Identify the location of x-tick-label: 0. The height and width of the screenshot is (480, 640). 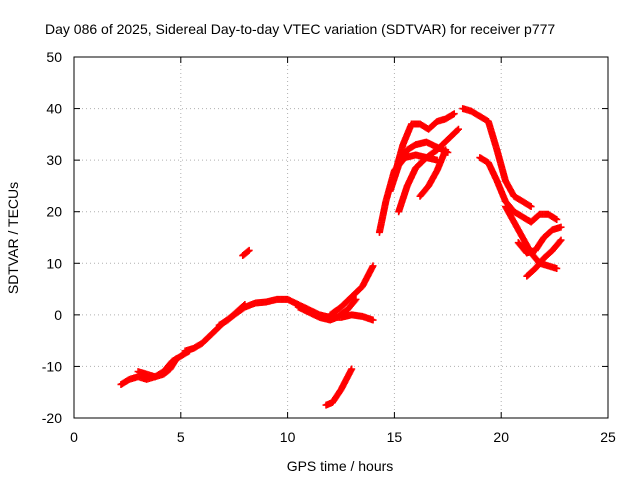
(74, 437).